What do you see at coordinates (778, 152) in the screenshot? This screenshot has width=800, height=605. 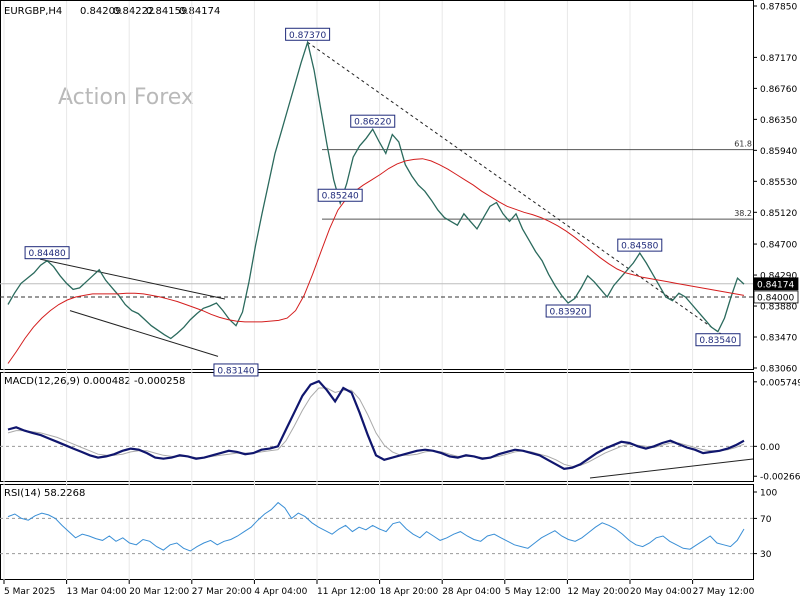 I see `price-tick-label: 0.85940` at bounding box center [778, 152].